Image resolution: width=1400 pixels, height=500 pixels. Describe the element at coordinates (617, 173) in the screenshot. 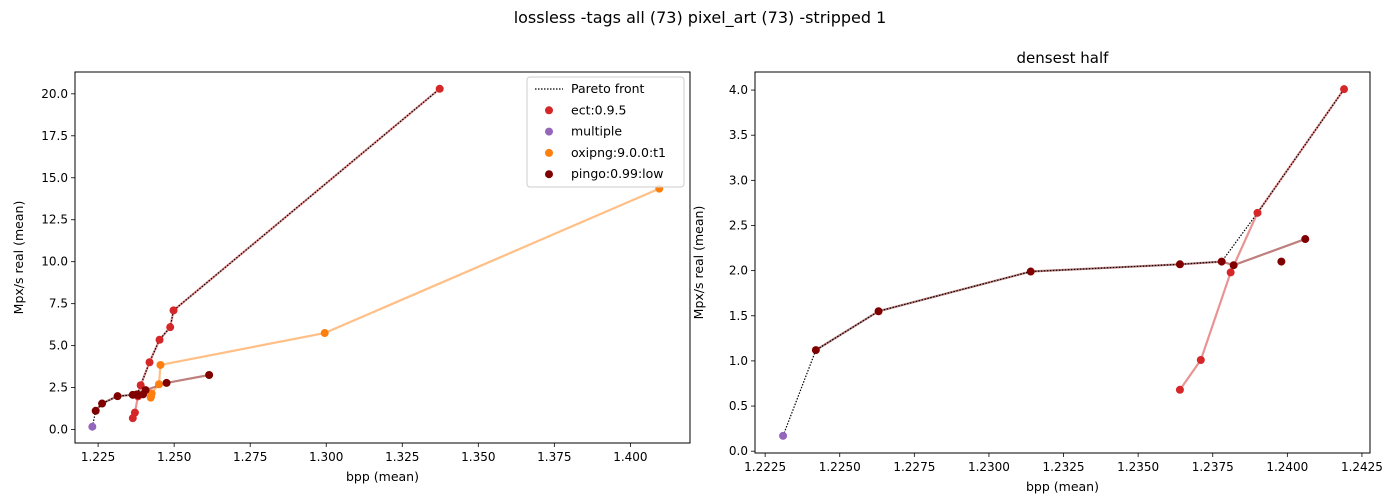

I see `legend-label: pingo:0.99:low` at that location.